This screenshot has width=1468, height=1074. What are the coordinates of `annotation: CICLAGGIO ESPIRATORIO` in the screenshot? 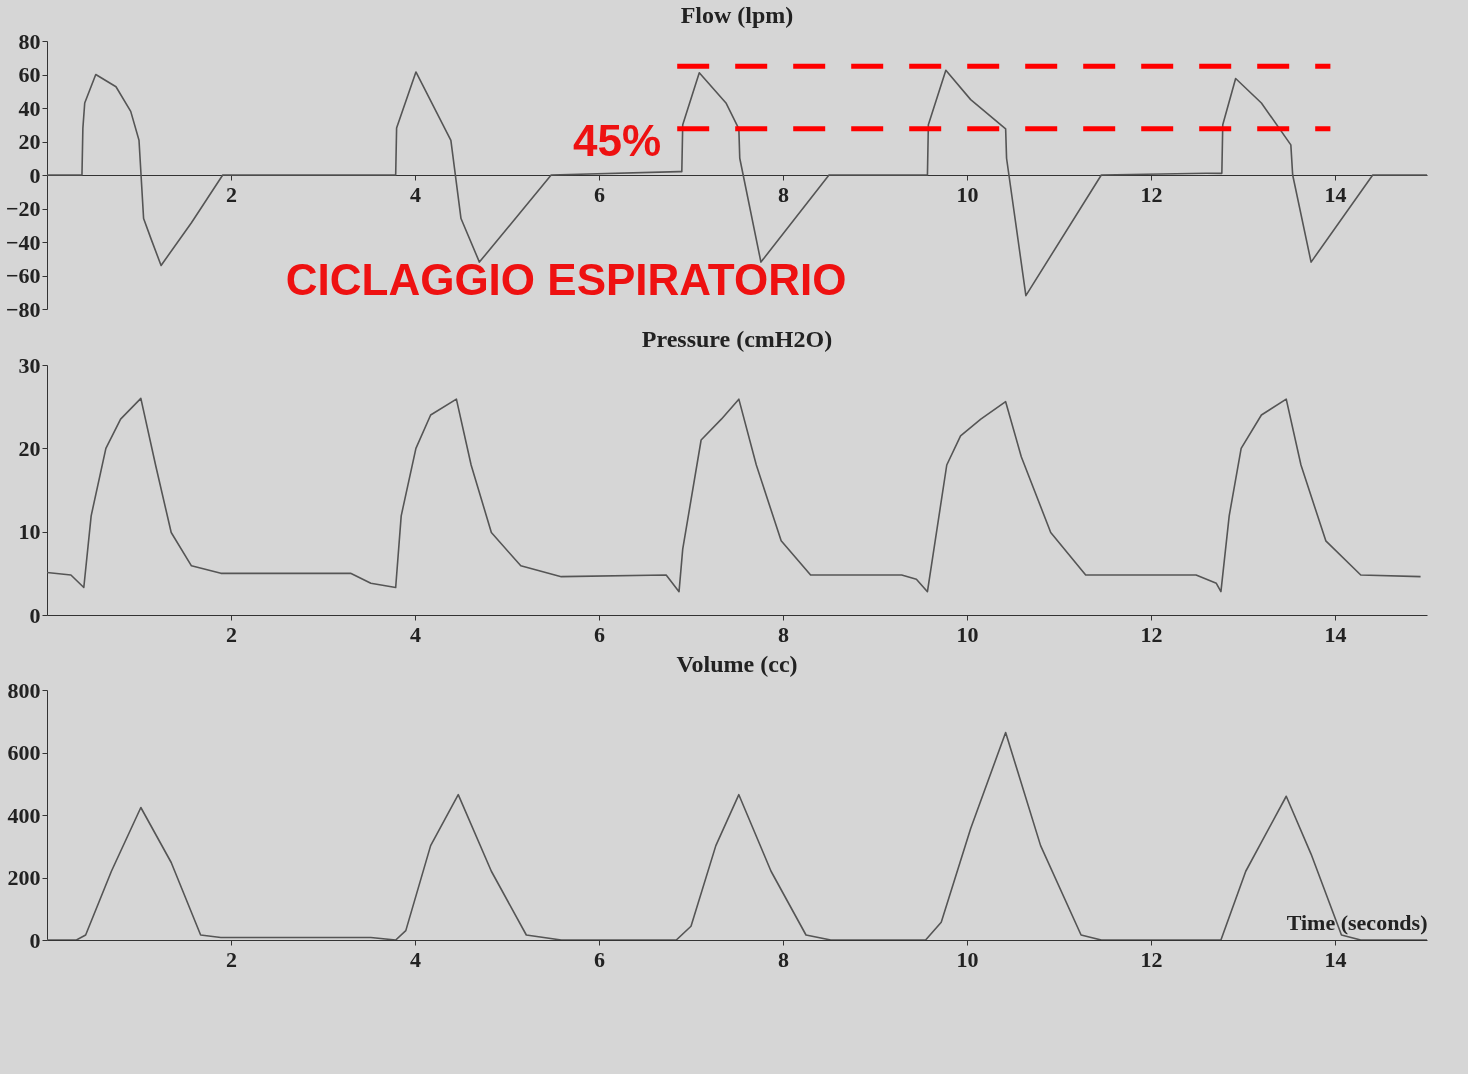 It's located at (566, 280).